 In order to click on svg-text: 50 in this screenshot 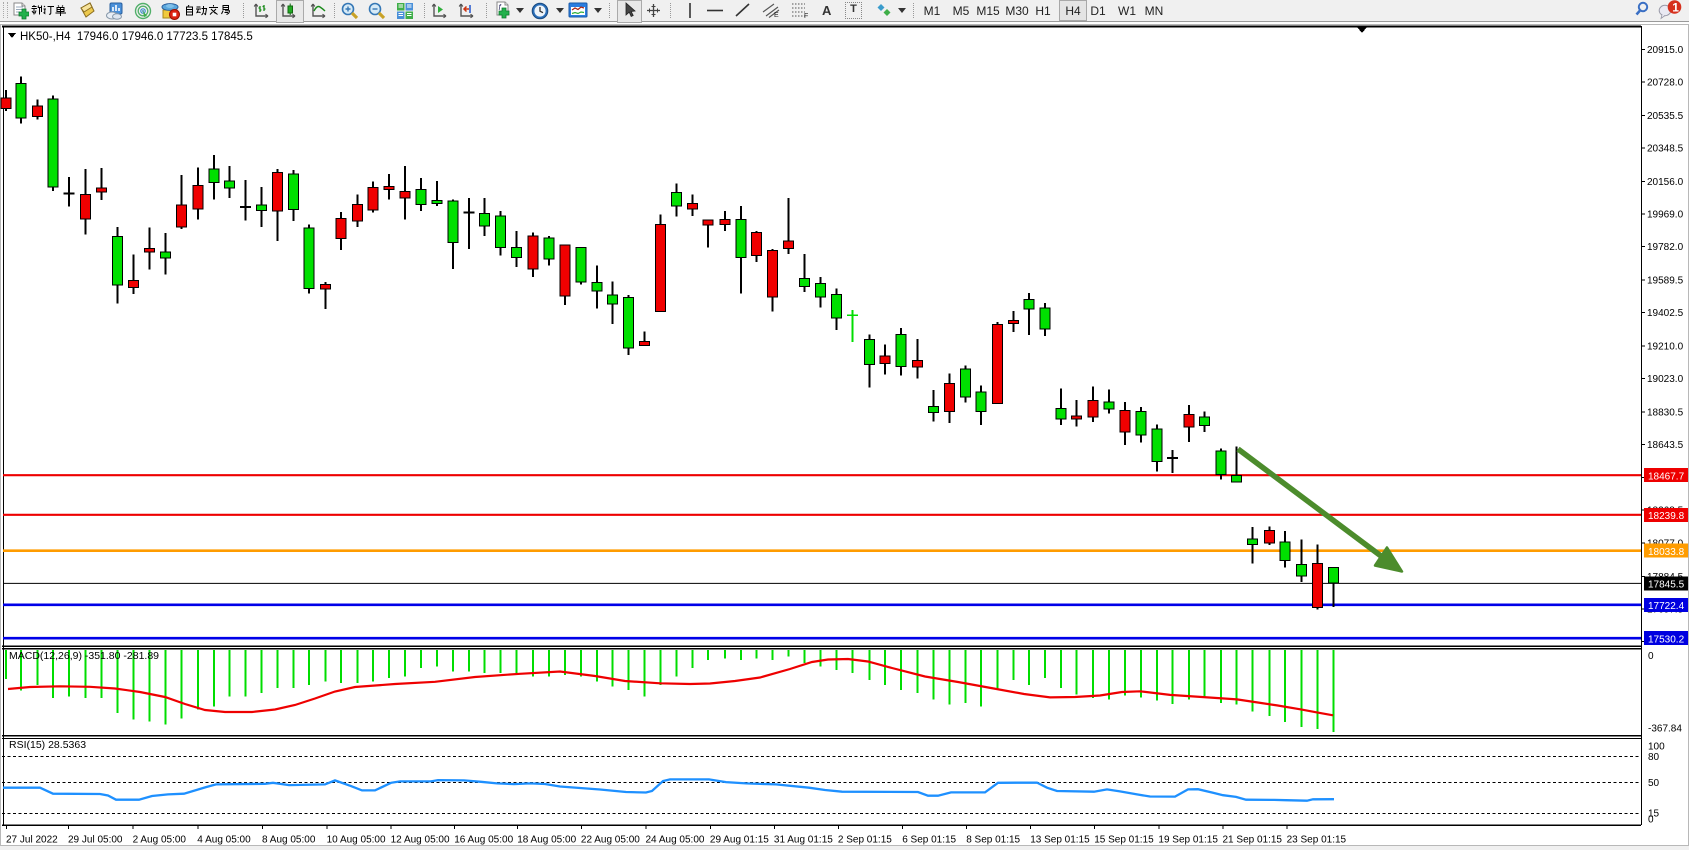, I will do `click(1654, 783)`.